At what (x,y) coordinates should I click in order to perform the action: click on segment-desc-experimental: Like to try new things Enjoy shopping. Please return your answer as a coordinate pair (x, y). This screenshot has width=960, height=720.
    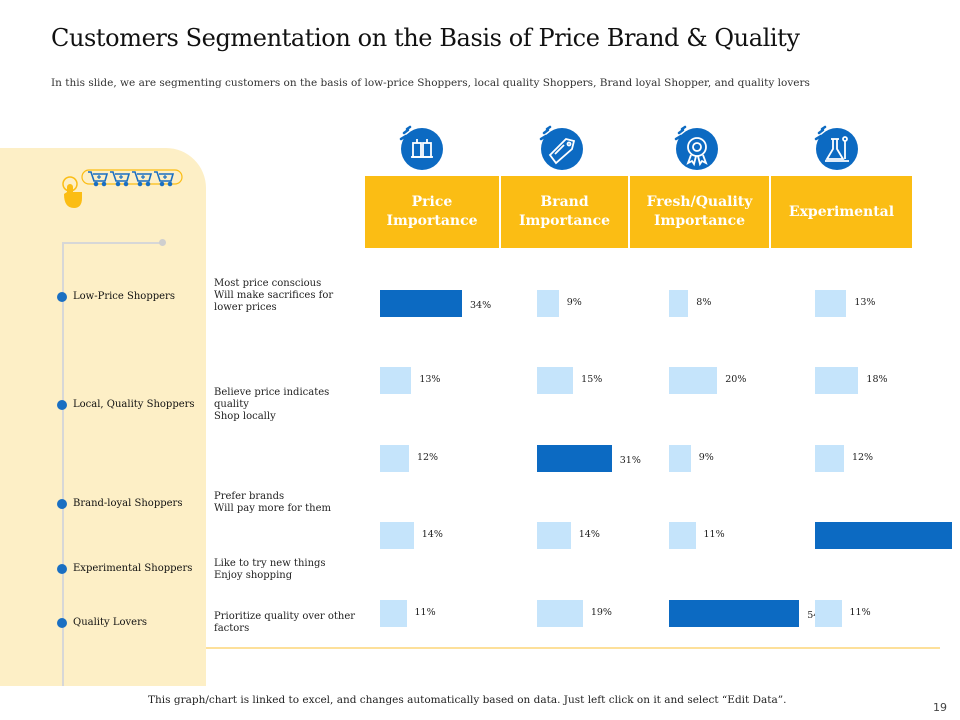
    Looking at the image, I should click on (270, 569).